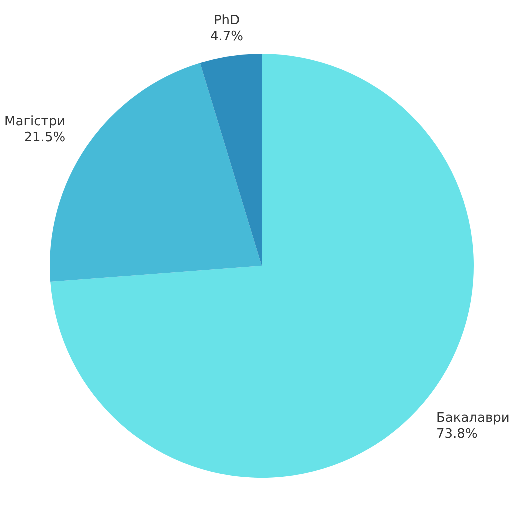  I want to click on data-label: 4.7%, so click(227, 37).